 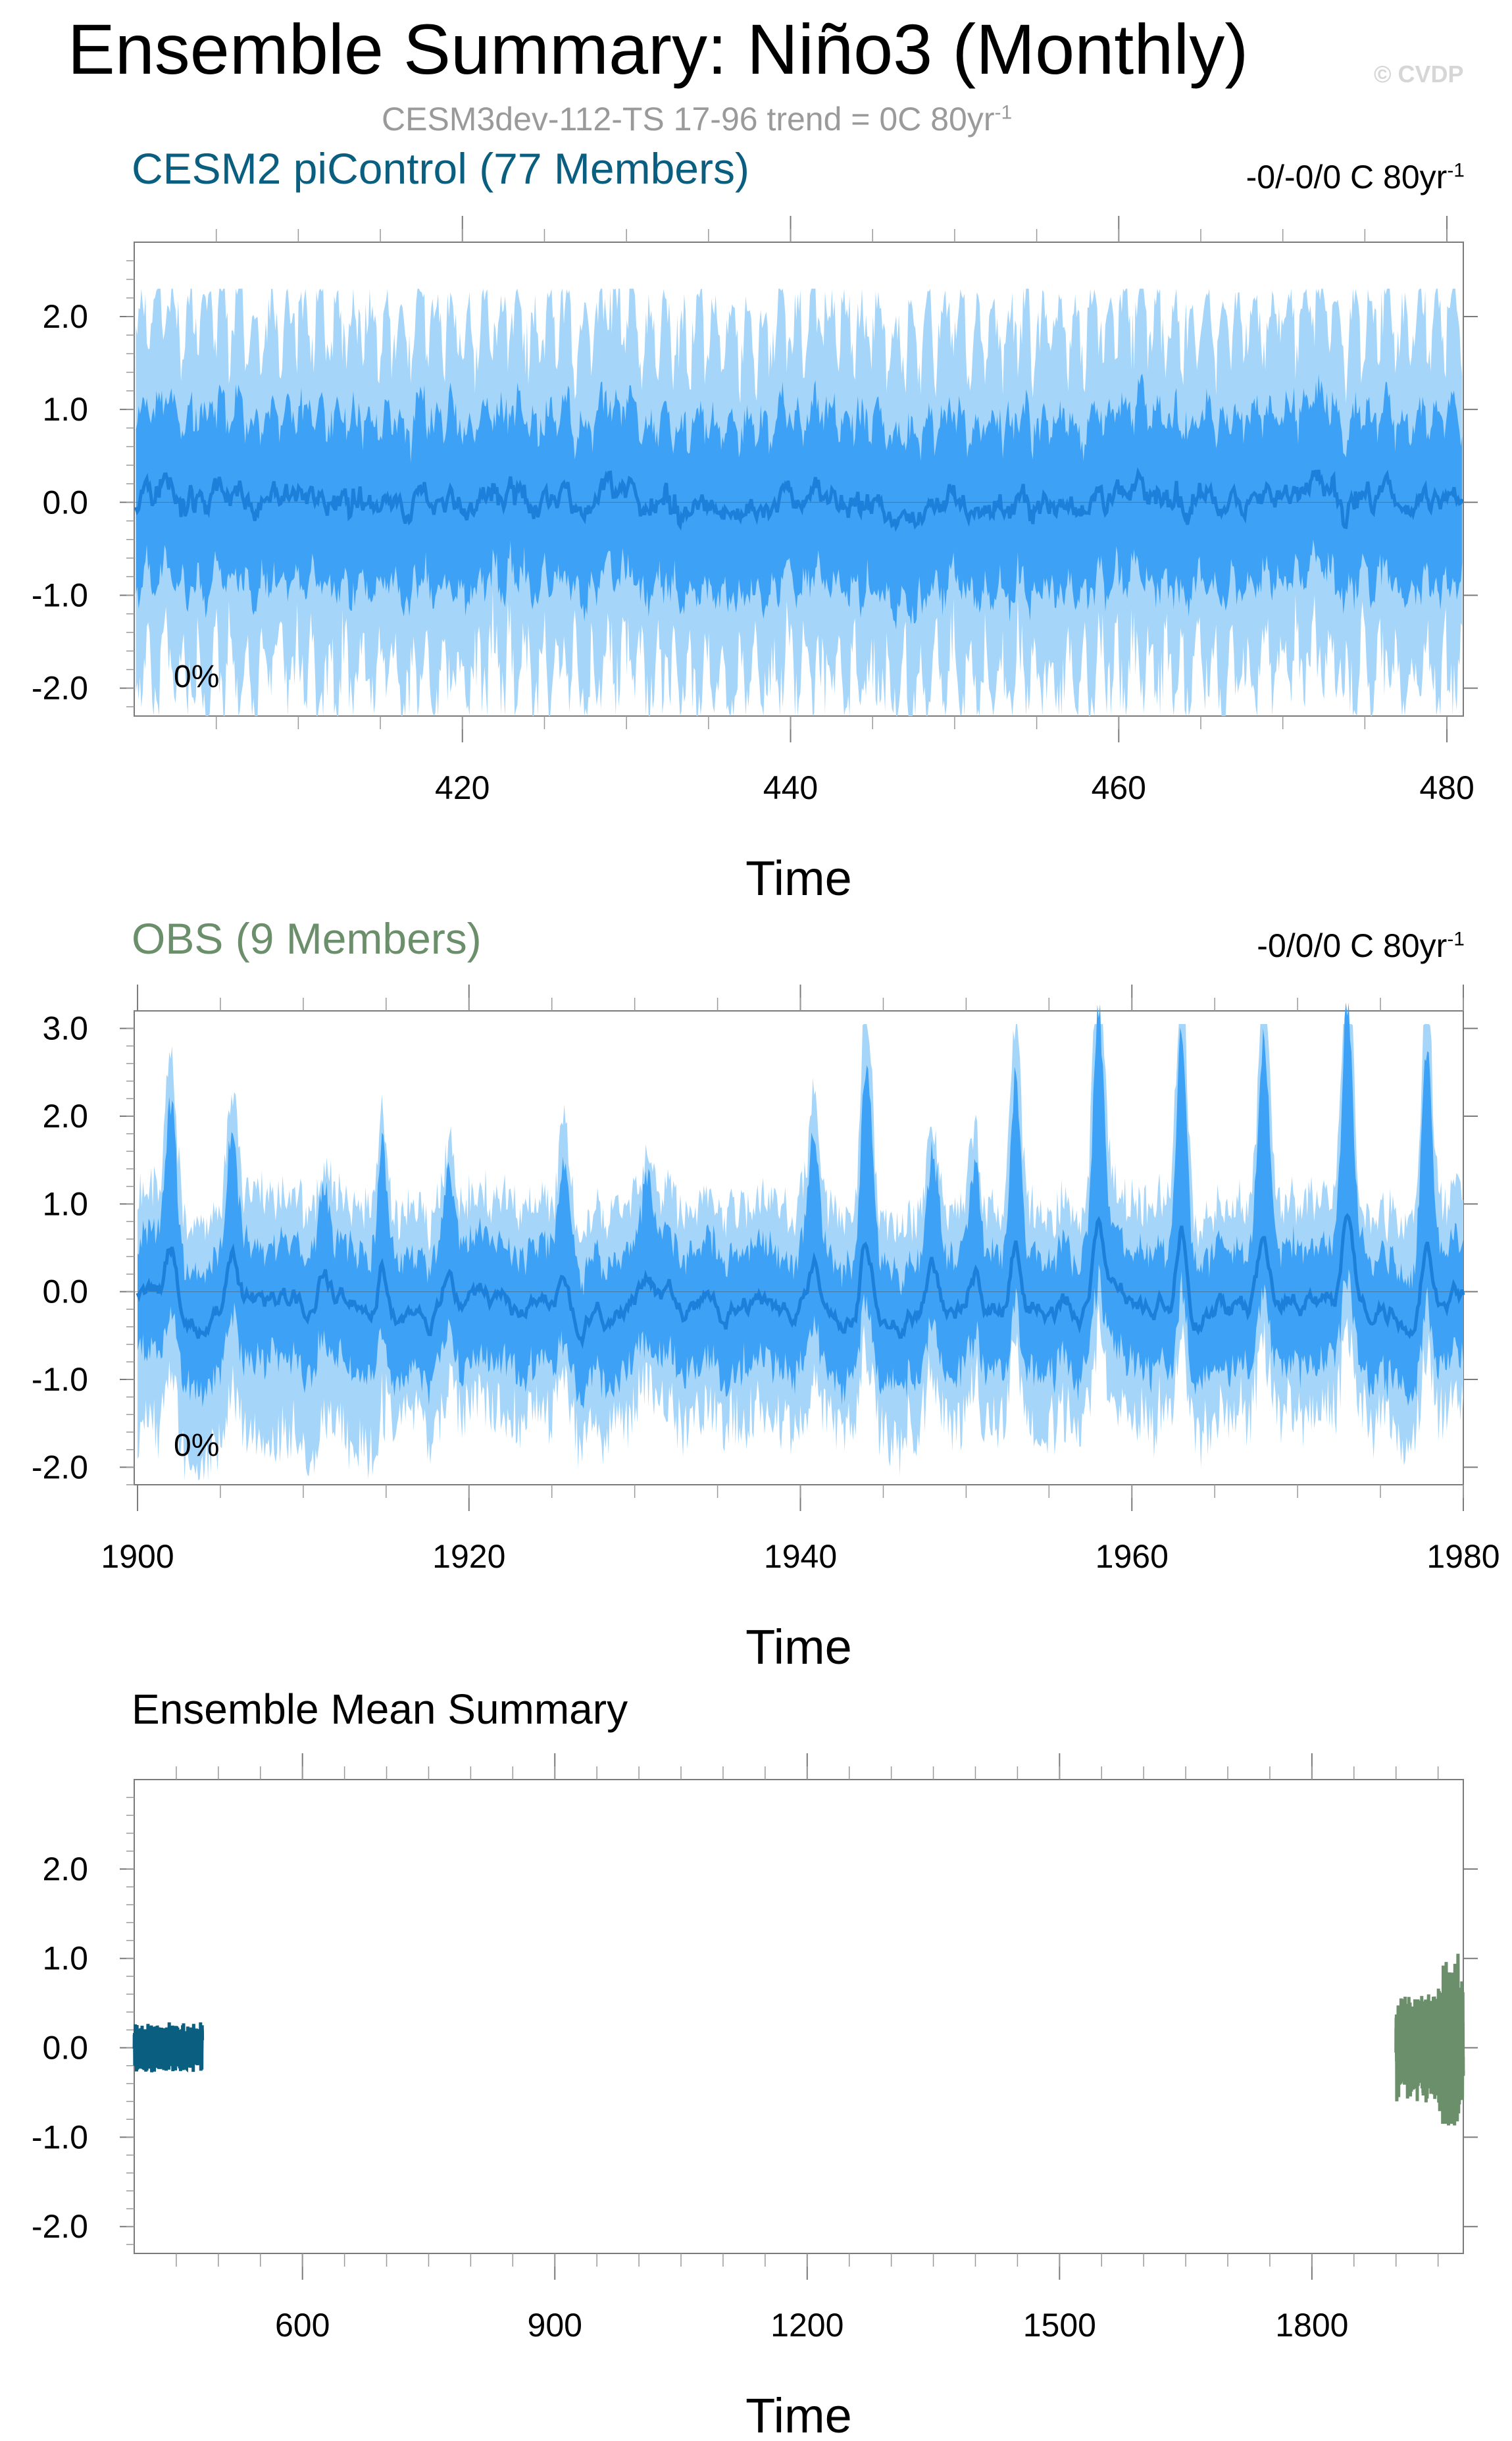 I want to click on panel1-title: CESM2 piControl (77 Members), so click(x=440, y=168).